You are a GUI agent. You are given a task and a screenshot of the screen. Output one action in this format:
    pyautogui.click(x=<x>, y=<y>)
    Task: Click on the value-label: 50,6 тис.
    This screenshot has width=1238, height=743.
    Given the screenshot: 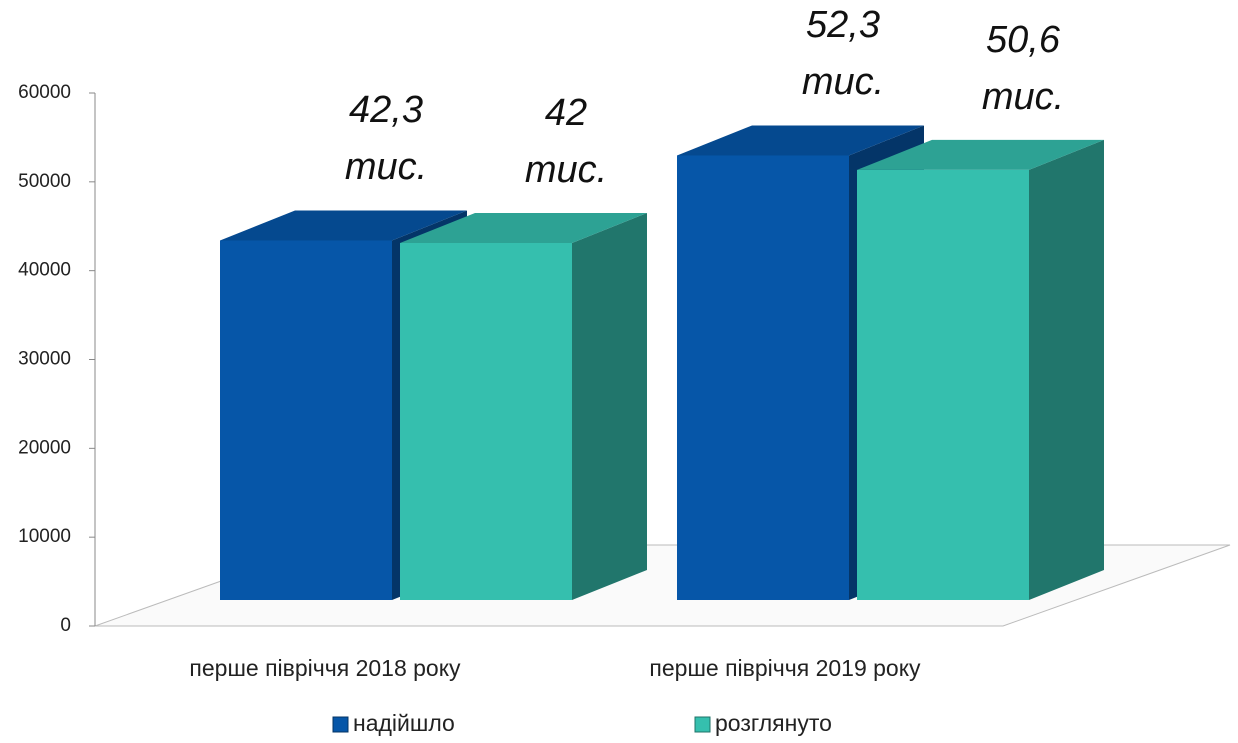 What is the action you would take?
    pyautogui.click(x=1023, y=68)
    